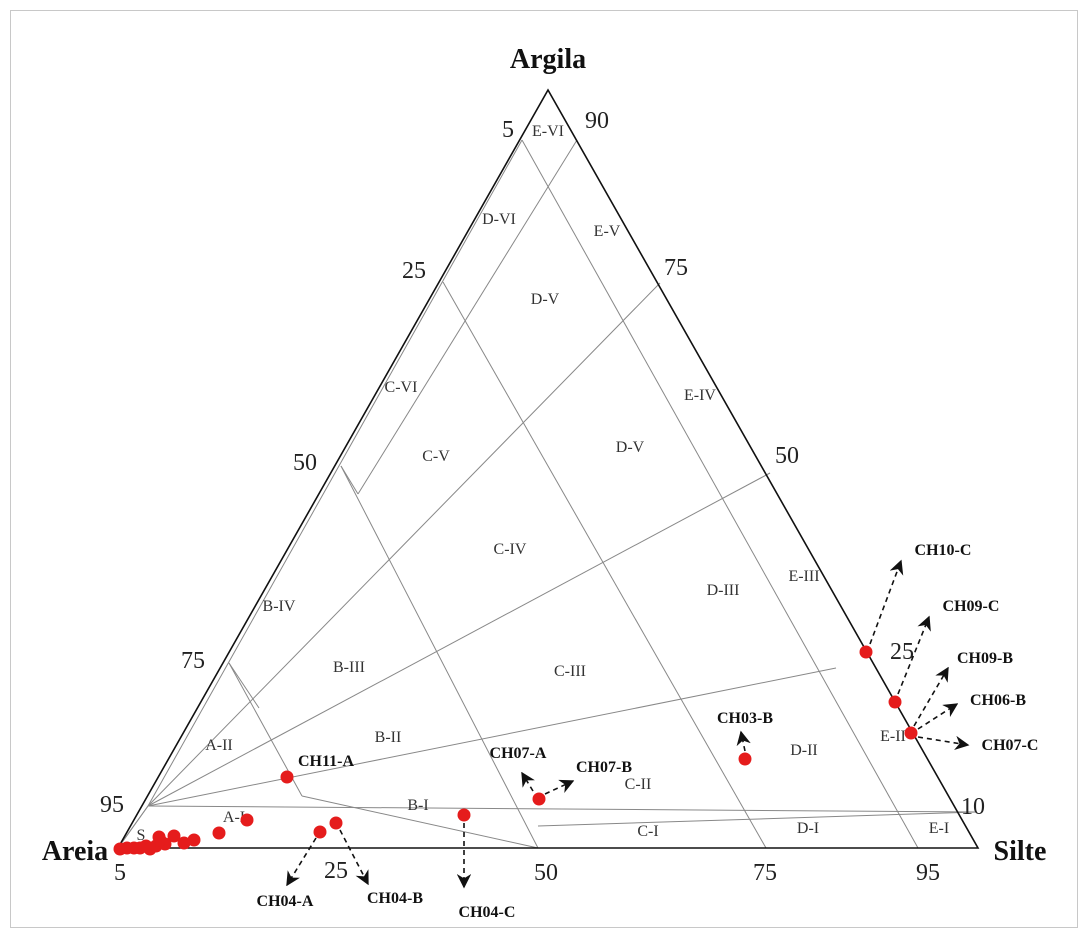 The width and height of the screenshot is (1081, 931). Describe the element at coordinates (75, 851) in the screenshot. I see `axis-label-areia: Areia` at that location.